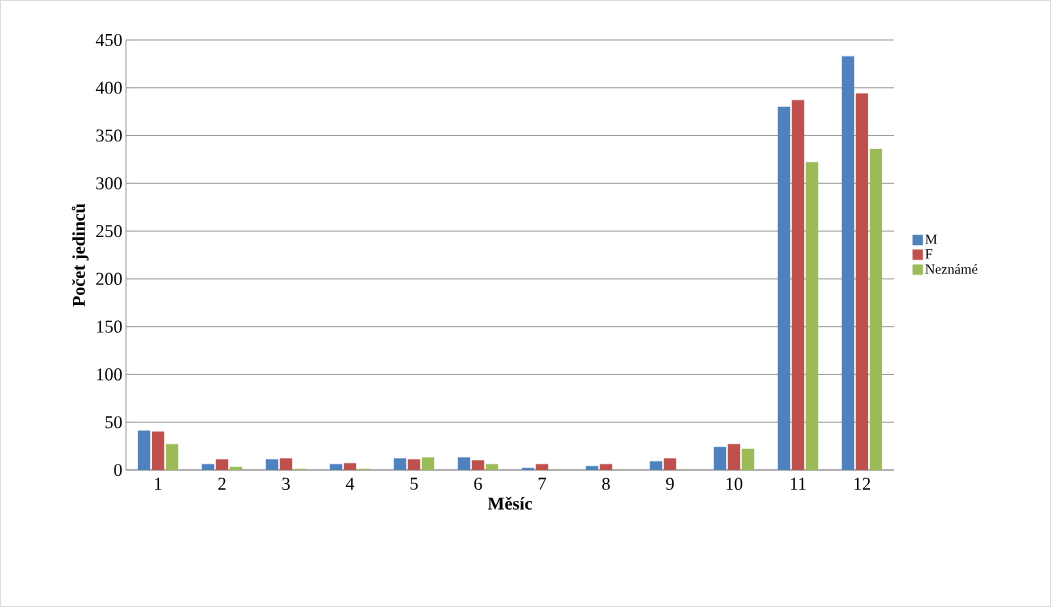 Image resolution: width=1051 pixels, height=607 pixels. What do you see at coordinates (798, 483) in the screenshot?
I see `x-tick-label: 11` at bounding box center [798, 483].